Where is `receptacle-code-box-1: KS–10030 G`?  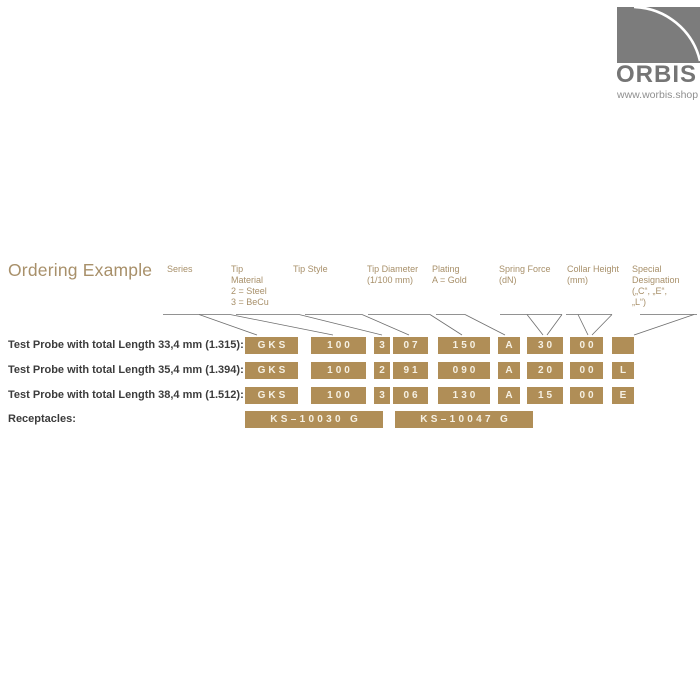 receptacle-code-box-1: KS–10030 G is located at coordinates (314, 419).